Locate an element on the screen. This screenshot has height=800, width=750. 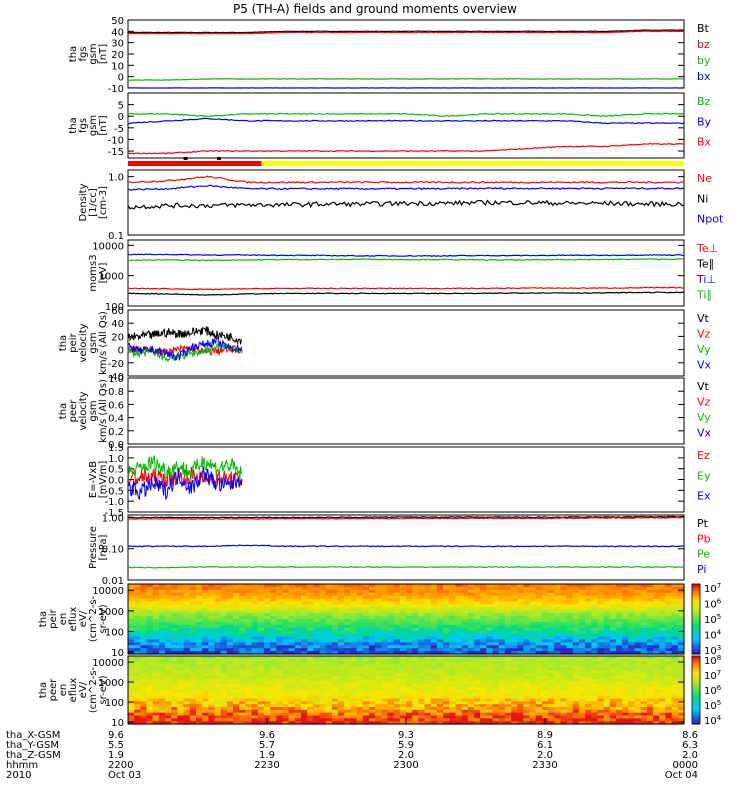
x-axis-value: 2.0 is located at coordinates (406, 755).